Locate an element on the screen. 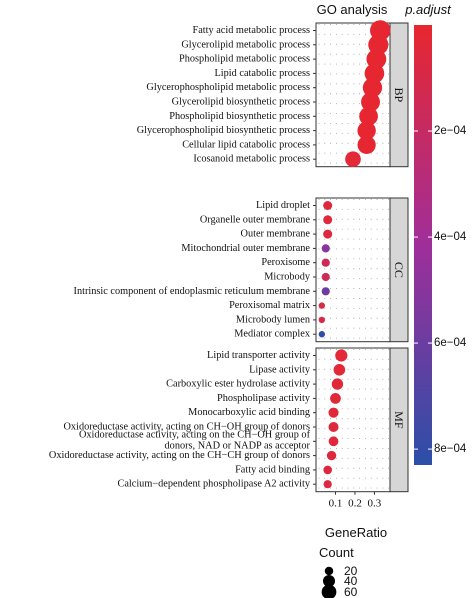 The width and height of the screenshot is (474, 598). dot-oxidoreductase-activity-acting-on-the-ch-oh-group-of-donors-nad-or-nadp-as-acceptor is located at coordinates (333, 441).